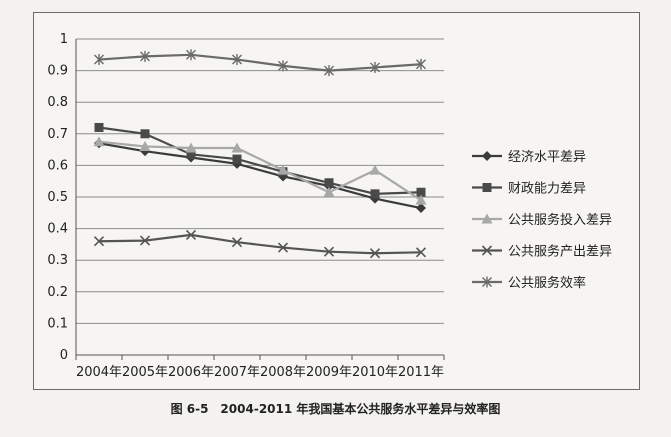 This screenshot has height=437, width=671. What do you see at coordinates (57, 229) in the screenshot?
I see `y-tick-label: 0.4` at bounding box center [57, 229].